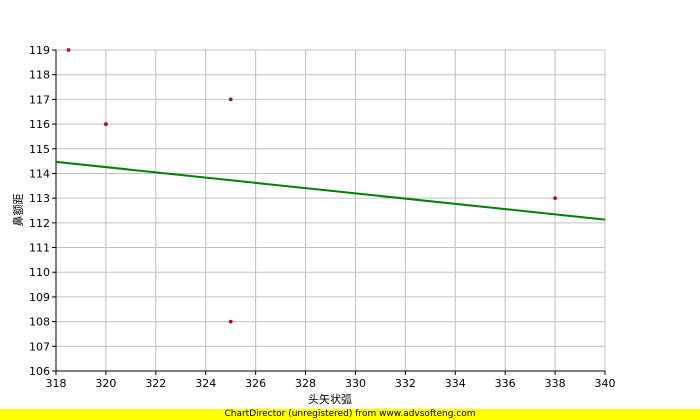 This screenshot has width=700, height=420. What do you see at coordinates (39, 346) in the screenshot?
I see `y-tick-label: 107` at bounding box center [39, 346].